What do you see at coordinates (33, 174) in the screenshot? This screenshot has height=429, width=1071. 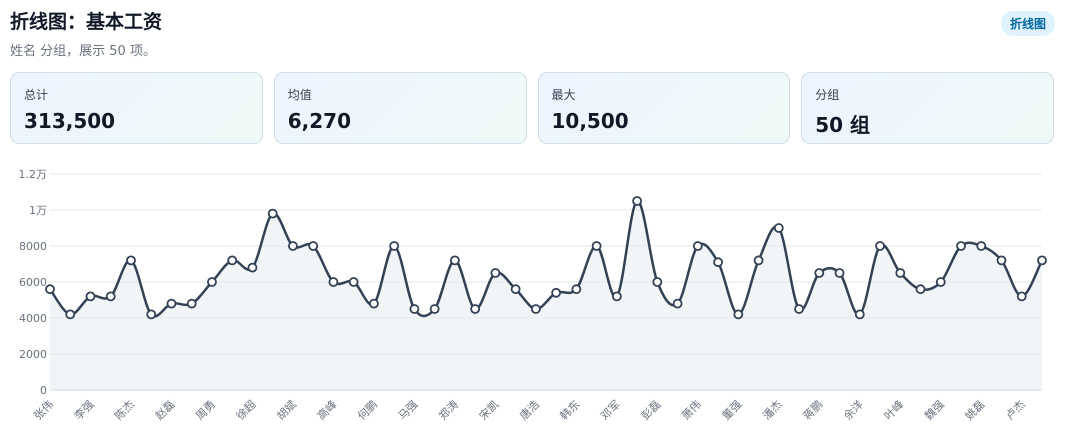 I see `y-tick-label: 1.2万` at bounding box center [33, 174].